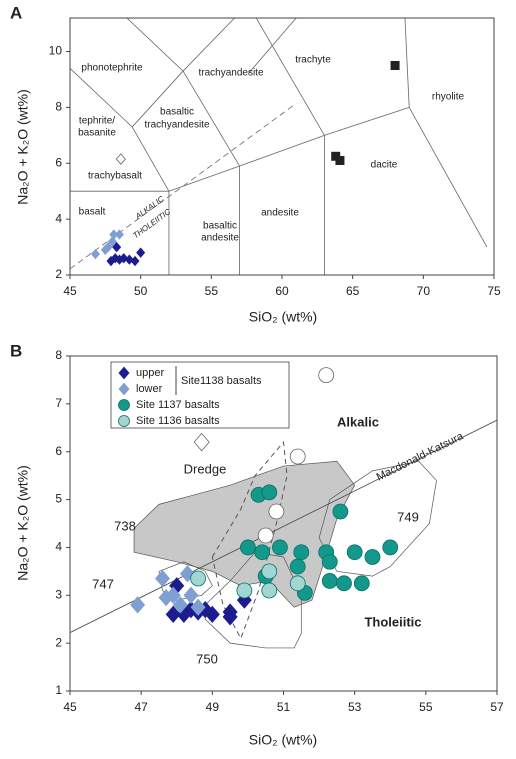 This screenshot has height=759, width=516. Describe the element at coordinates (207, 658) in the screenshot. I see `field-label: 750` at that location.